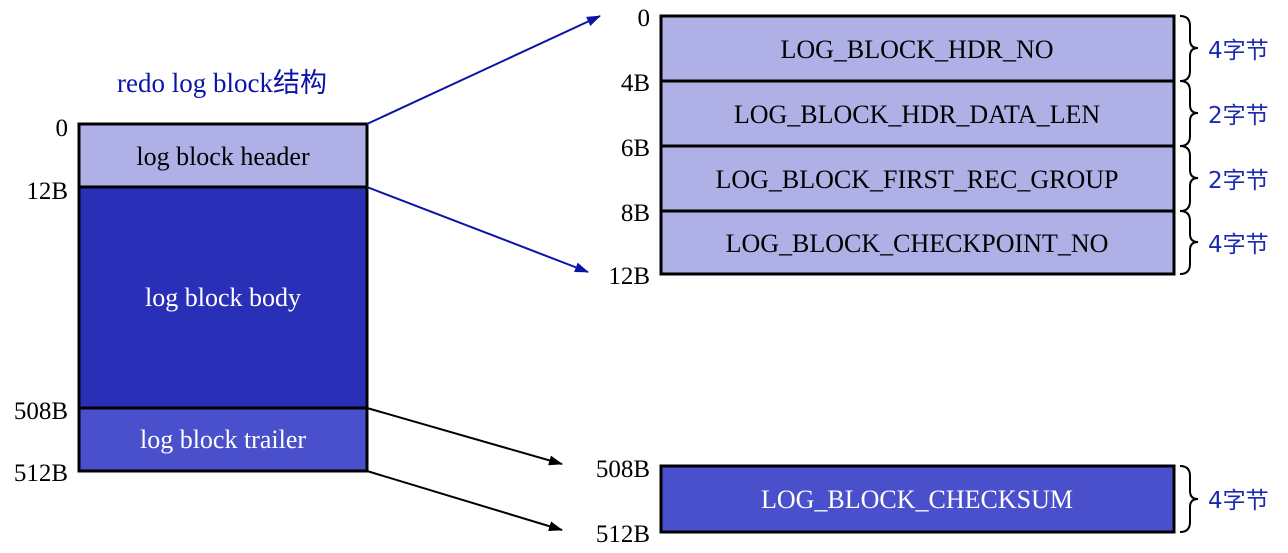 This screenshot has height=553, width=1288. I want to click on size-first-rec-group: 2字节, so click(1238, 181).